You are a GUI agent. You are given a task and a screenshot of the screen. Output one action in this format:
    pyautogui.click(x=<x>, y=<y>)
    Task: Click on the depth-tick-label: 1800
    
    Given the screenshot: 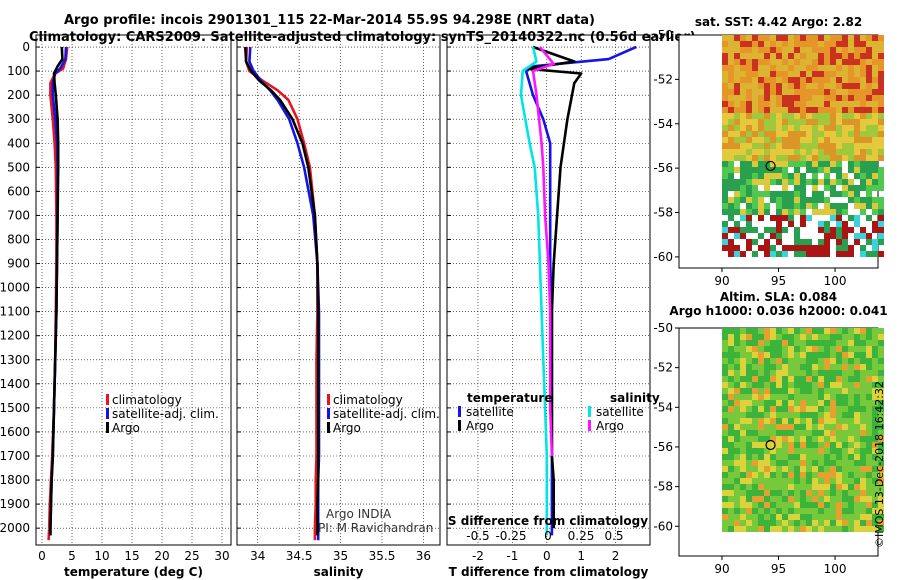 What is the action you would take?
    pyautogui.click(x=15, y=480)
    